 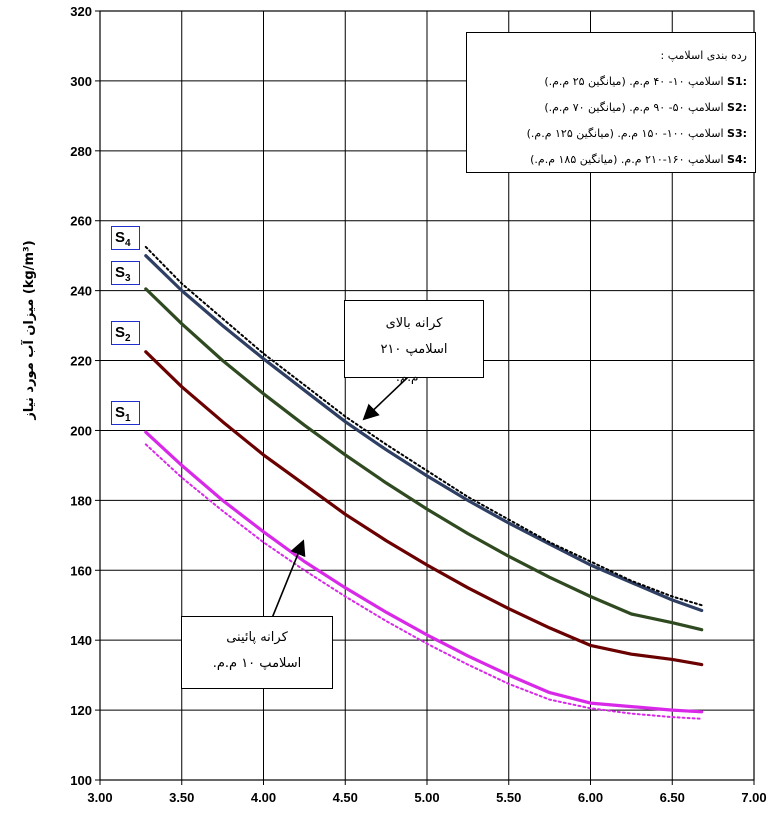 What do you see at coordinates (672, 797) in the screenshot?
I see `x-tick-label: 6.50` at bounding box center [672, 797].